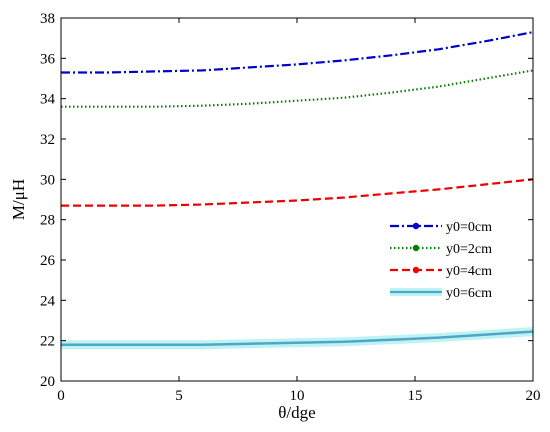 Image resolution: width=550 pixels, height=432 pixels. What do you see at coordinates (47, 342) in the screenshot?
I see `y-tick-label: 22` at bounding box center [47, 342].